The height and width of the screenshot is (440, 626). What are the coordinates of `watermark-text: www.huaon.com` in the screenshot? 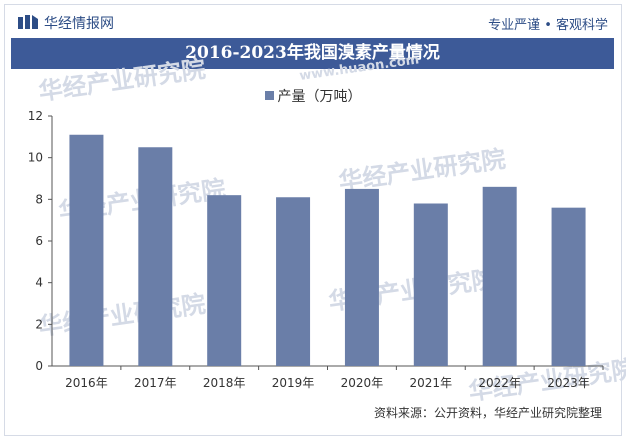 It's located at (359, 68).